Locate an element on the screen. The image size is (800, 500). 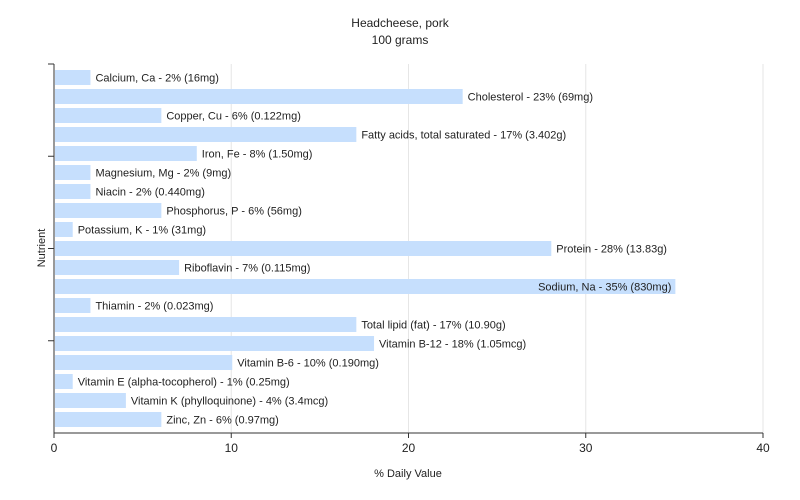
bar-data-label: Protein - 28% (13.83g) is located at coordinates (611, 250).